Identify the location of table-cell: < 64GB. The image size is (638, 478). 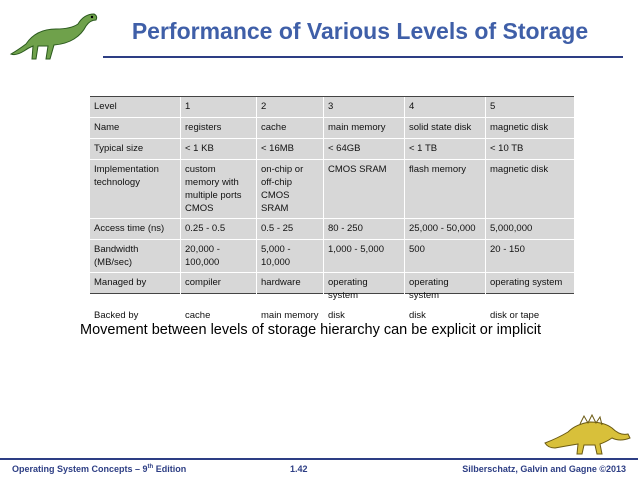
(364, 149).